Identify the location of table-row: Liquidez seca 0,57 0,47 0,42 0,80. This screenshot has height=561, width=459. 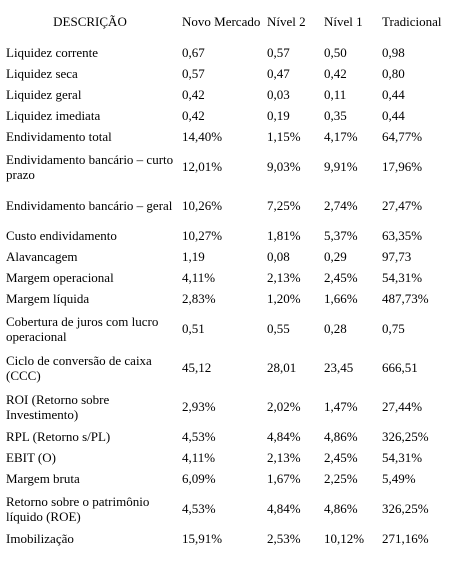
(229, 73).